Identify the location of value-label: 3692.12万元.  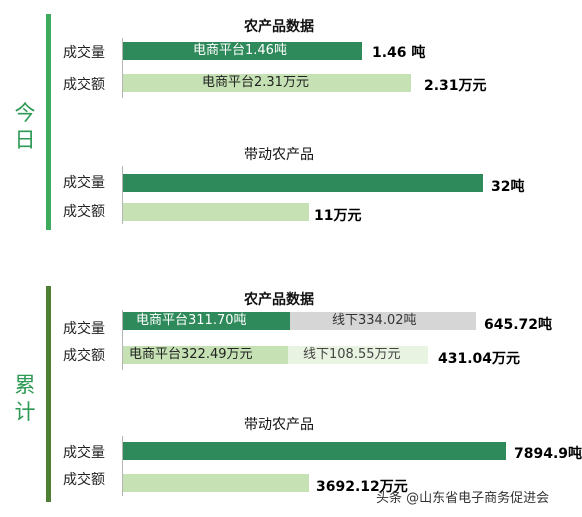
(362, 487).